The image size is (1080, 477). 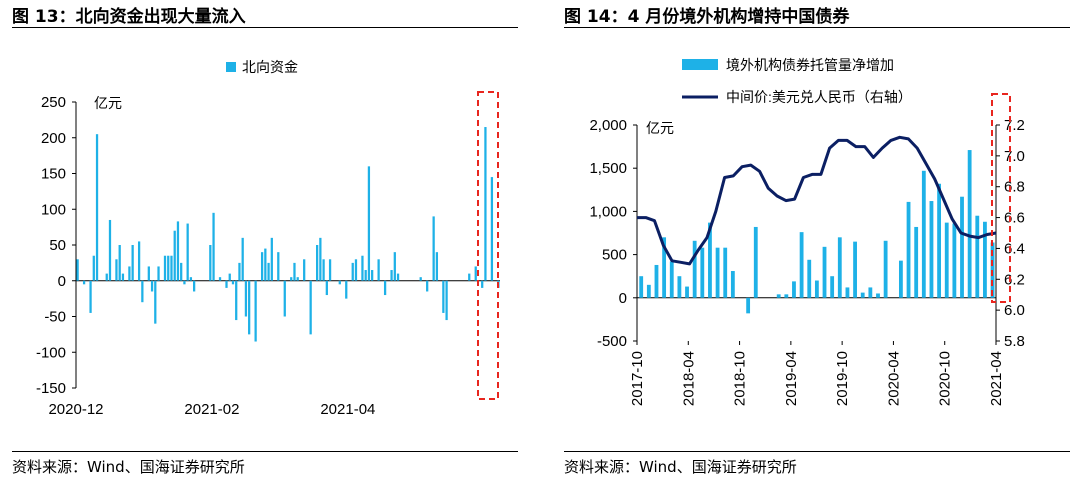 What do you see at coordinates (1001, 198) in the screenshot?
I see `highlight-box` at bounding box center [1001, 198].